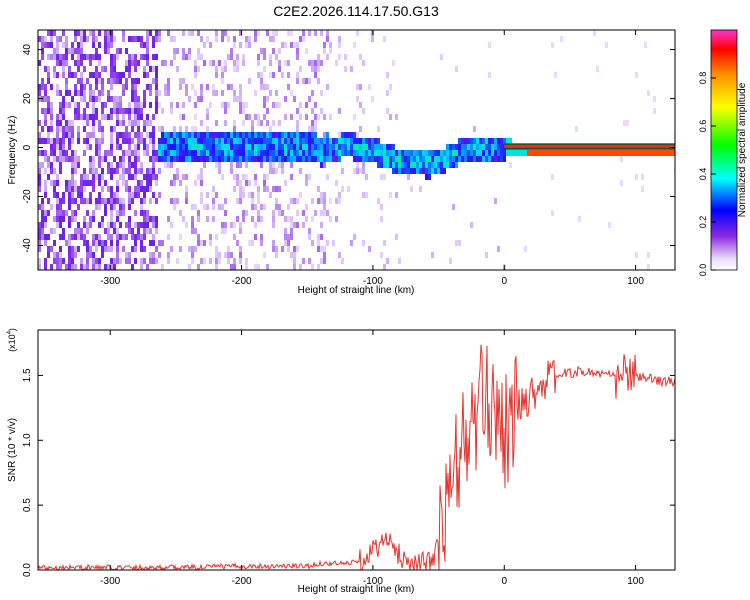 Image resolution: width=750 pixels, height=600 pixels. What do you see at coordinates (373, 581) in the screenshot?
I see `snr-x-tick-label: -100` at bounding box center [373, 581].